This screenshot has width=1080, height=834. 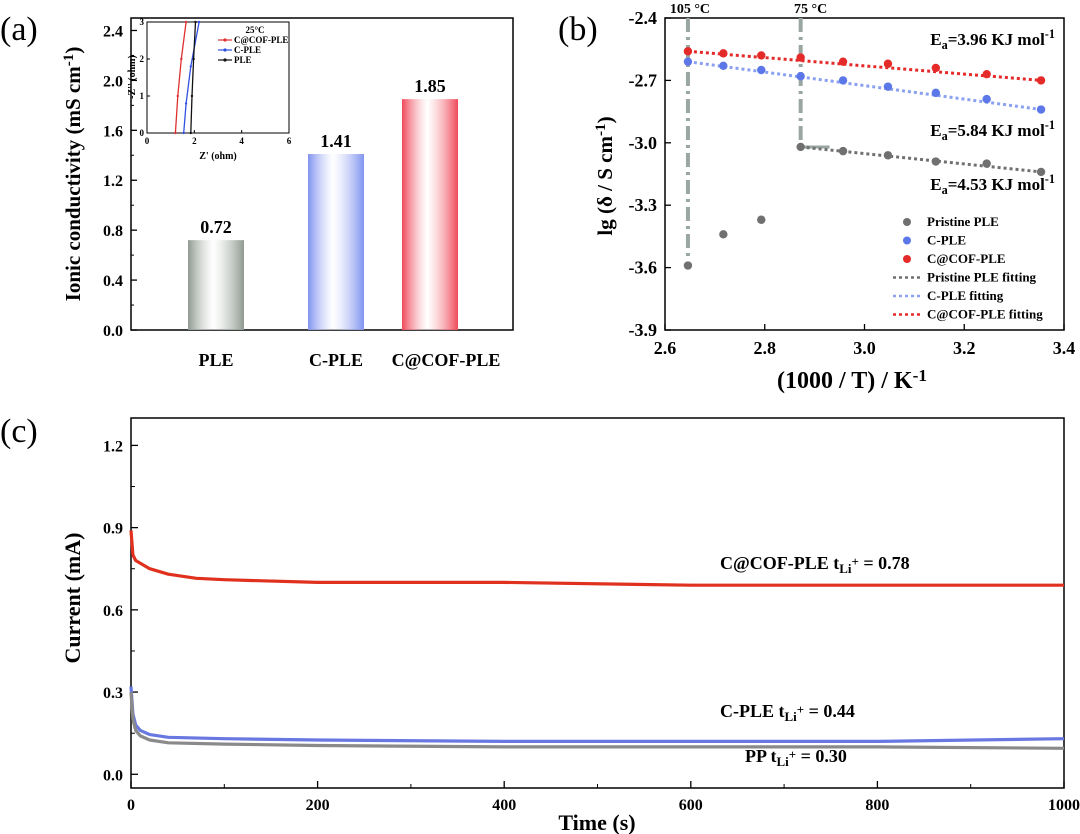 What do you see at coordinates (193, 77) in the screenshot?
I see `inset-series-ple` at bounding box center [193, 77].